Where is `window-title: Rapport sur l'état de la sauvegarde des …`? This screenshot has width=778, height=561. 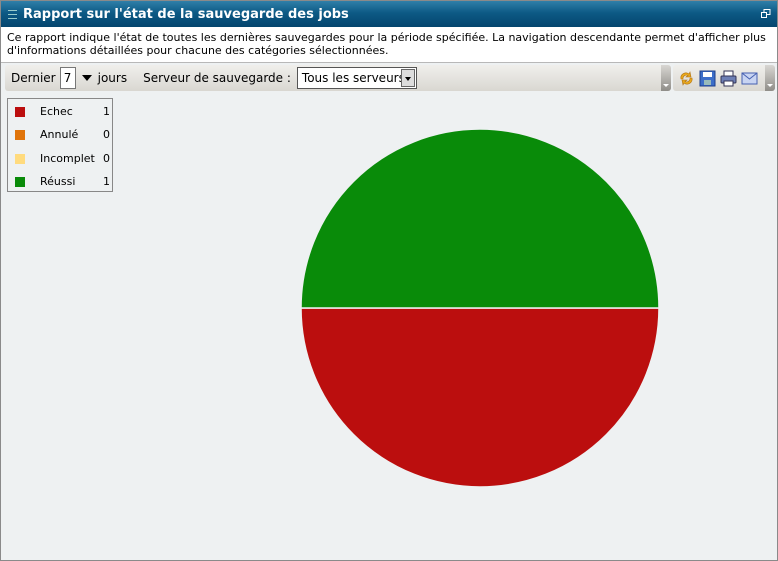
window-title: Rapport sur l'état de la sauvegarde des … is located at coordinates (186, 14).